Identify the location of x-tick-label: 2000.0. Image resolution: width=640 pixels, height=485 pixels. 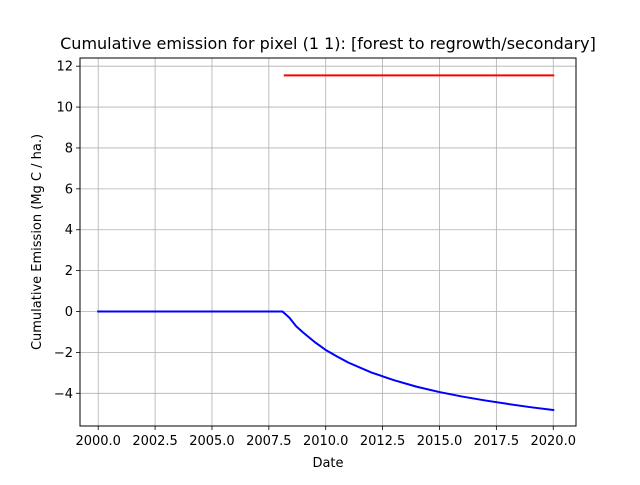
(98, 441).